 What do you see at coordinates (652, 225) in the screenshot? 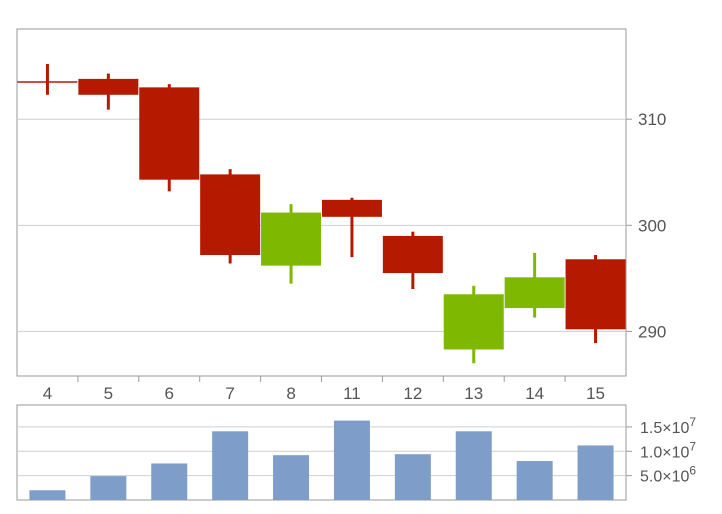
I see `price-y-tick-label: 300` at bounding box center [652, 225].